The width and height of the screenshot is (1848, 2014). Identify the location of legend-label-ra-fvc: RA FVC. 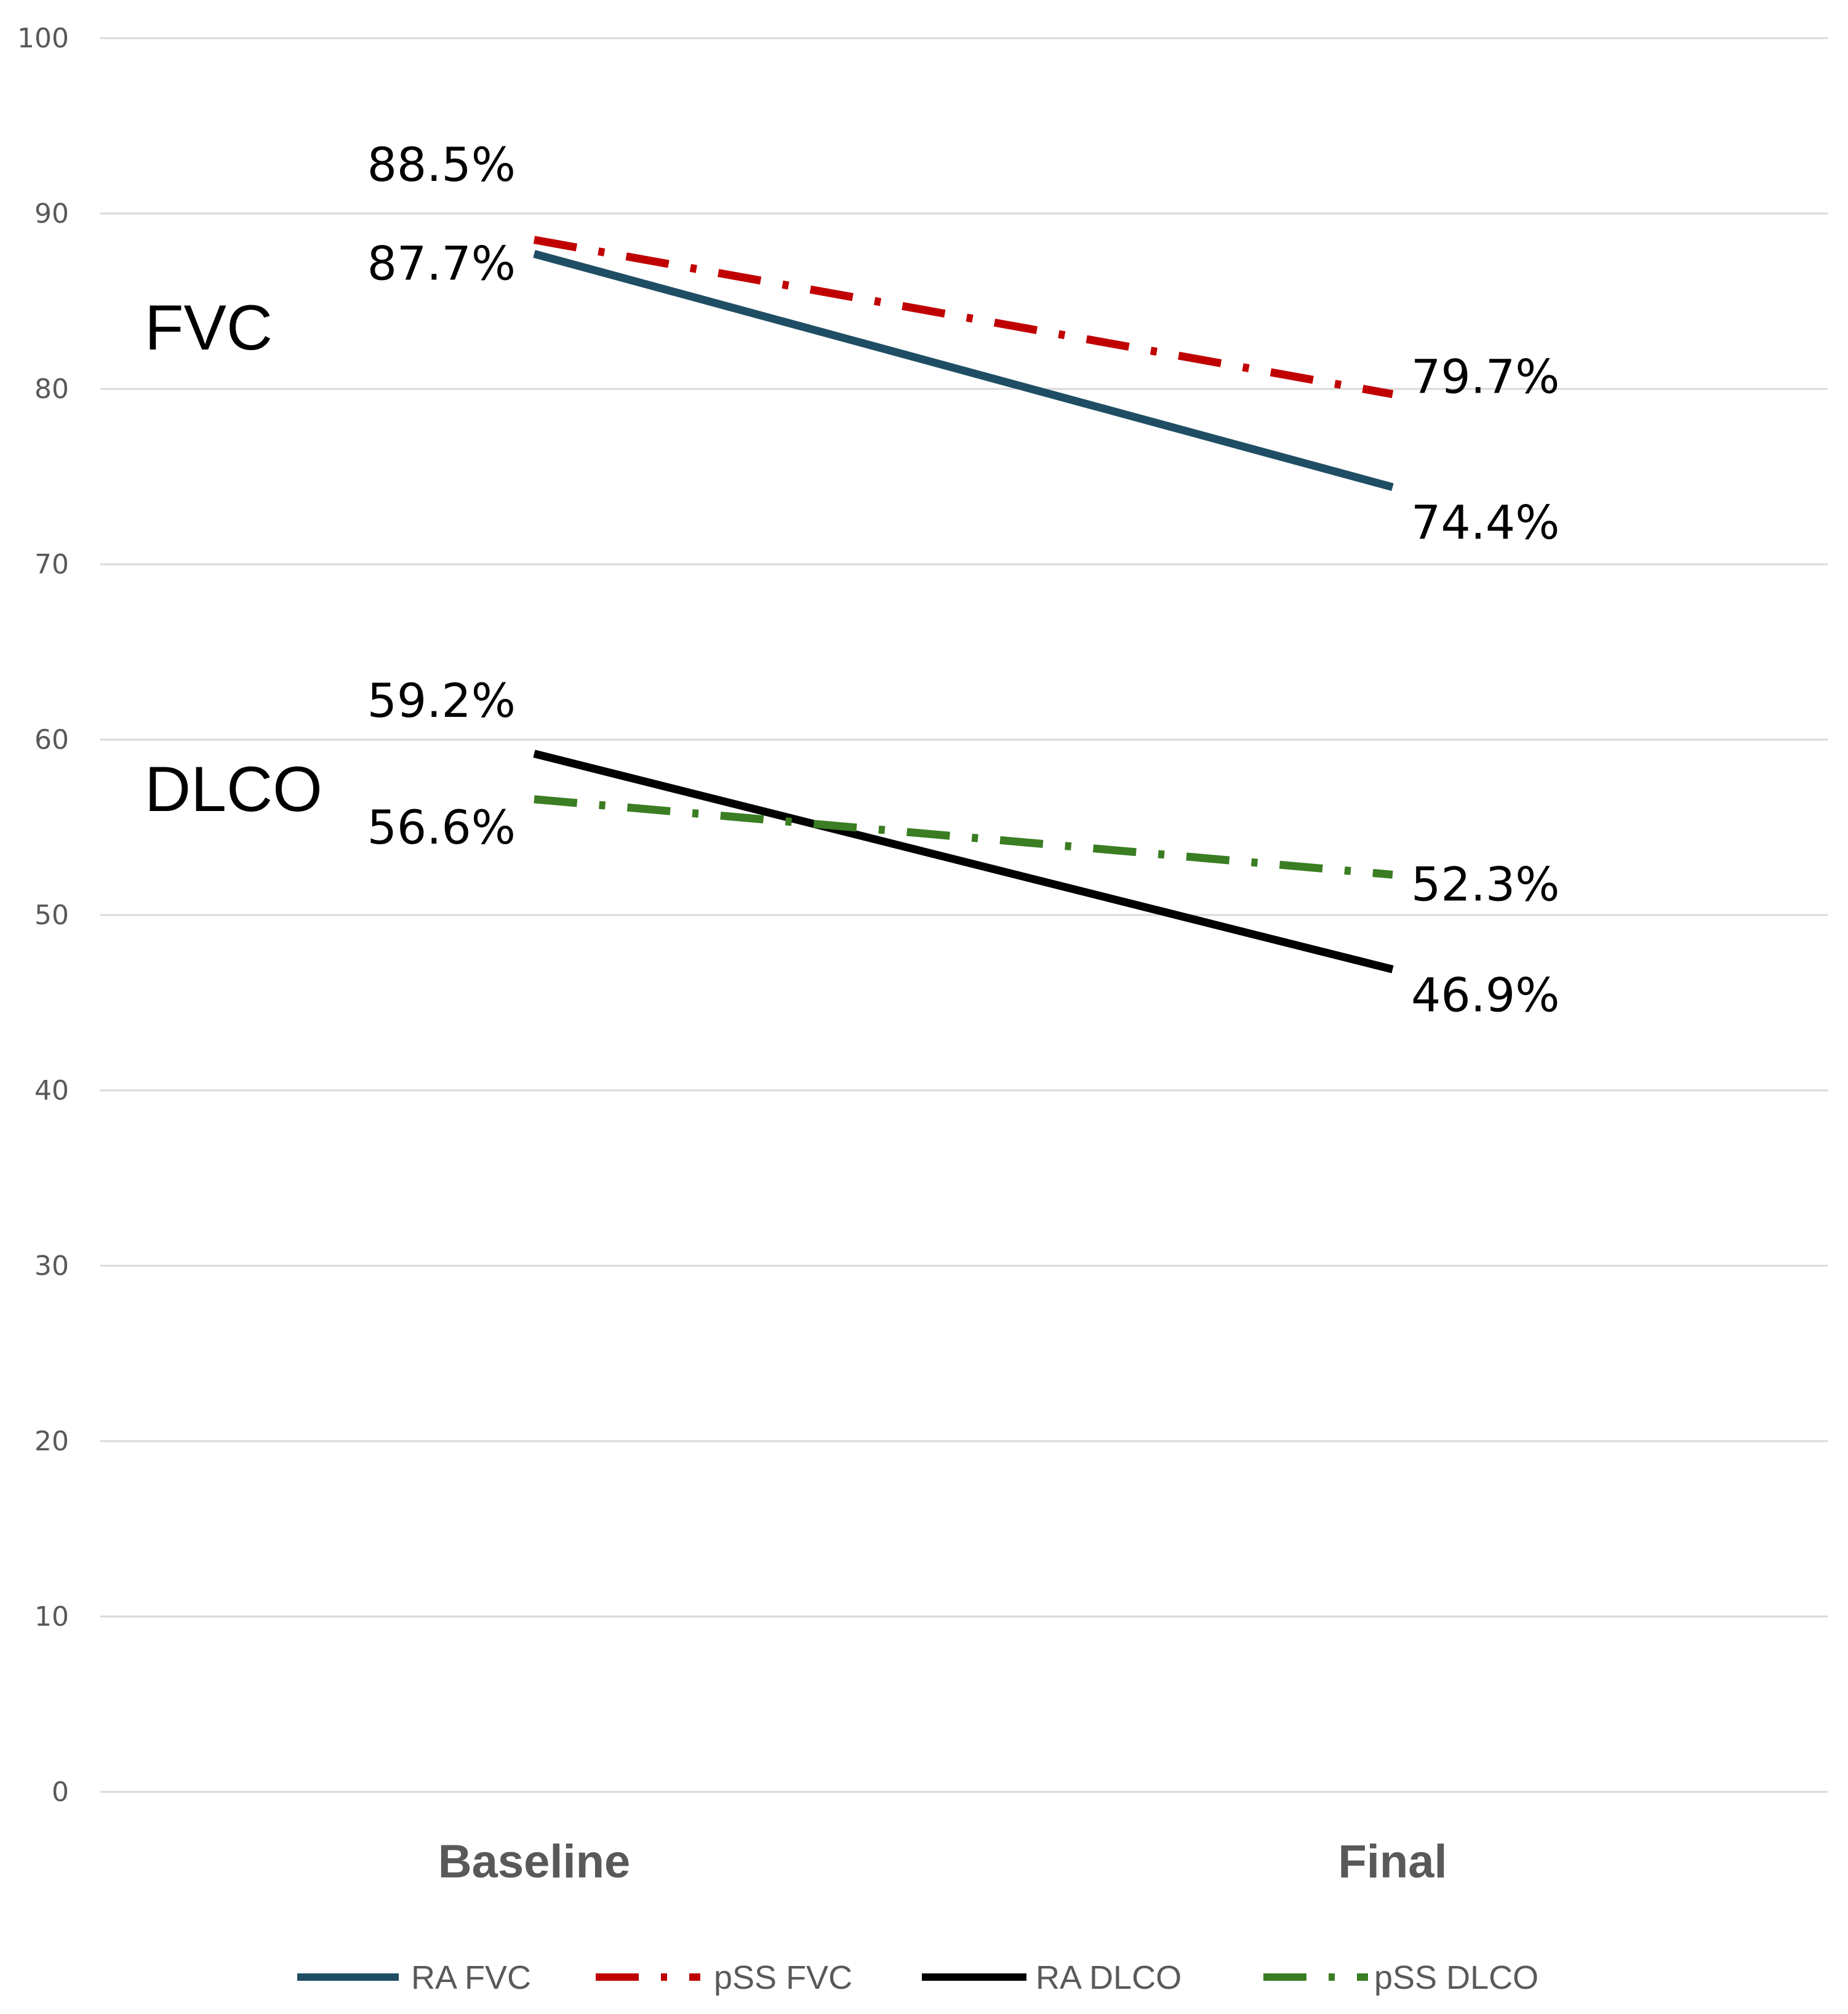
(471, 1977).